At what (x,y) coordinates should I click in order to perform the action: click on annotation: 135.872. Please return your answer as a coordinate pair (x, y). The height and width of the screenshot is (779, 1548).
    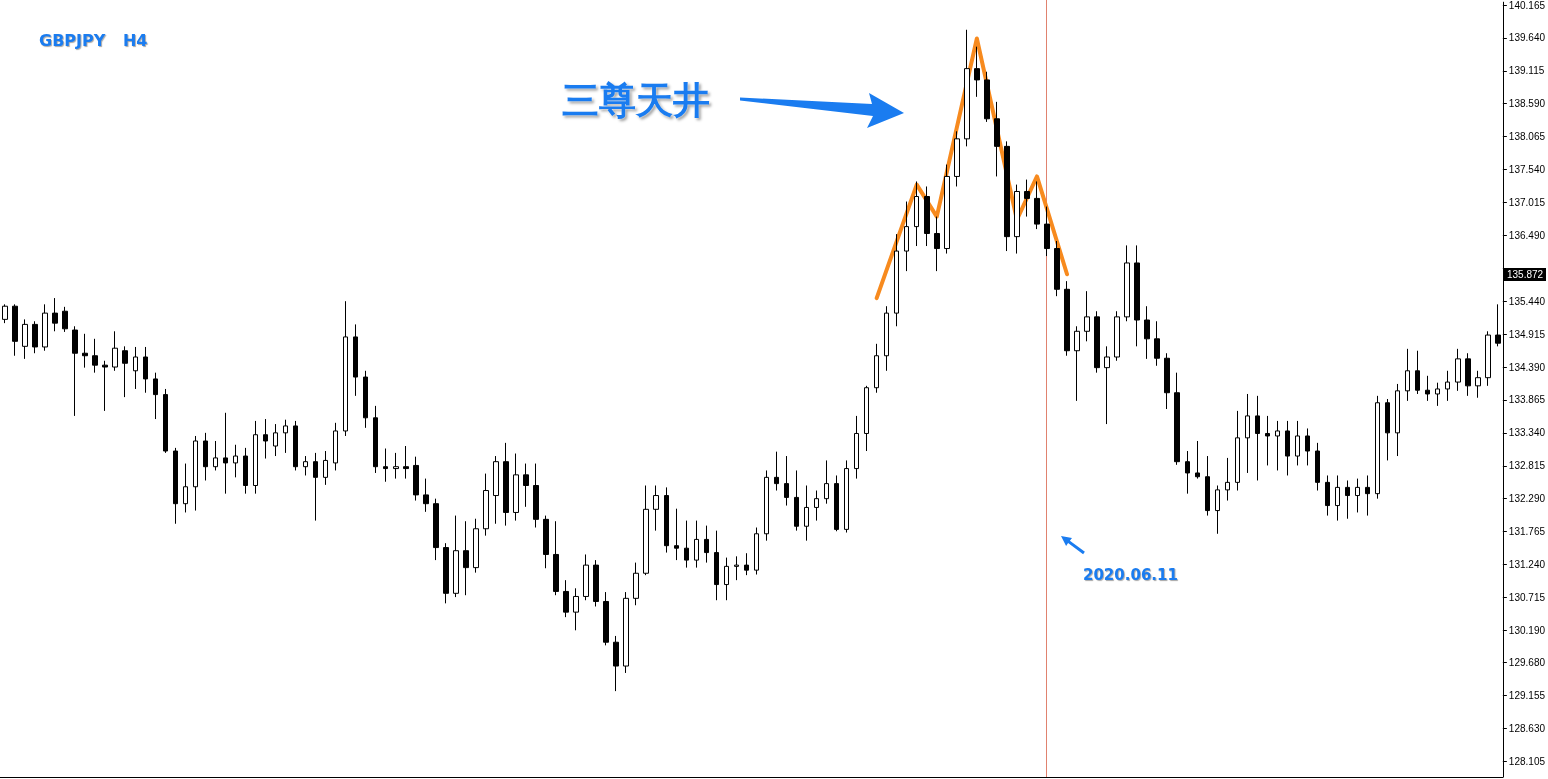
    Looking at the image, I should click on (1525, 274).